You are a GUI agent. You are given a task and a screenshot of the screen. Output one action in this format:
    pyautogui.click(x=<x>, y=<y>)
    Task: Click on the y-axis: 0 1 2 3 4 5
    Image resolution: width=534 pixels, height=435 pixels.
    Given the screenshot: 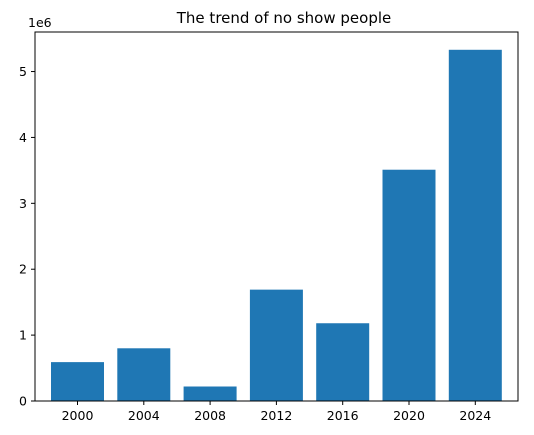 What is the action you would take?
    pyautogui.click(x=27, y=236)
    